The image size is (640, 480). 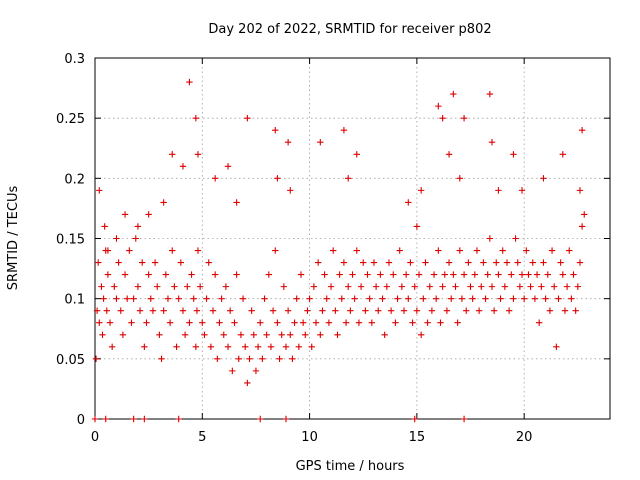 I want to click on y-tick-label: 0.3, so click(x=74, y=59).